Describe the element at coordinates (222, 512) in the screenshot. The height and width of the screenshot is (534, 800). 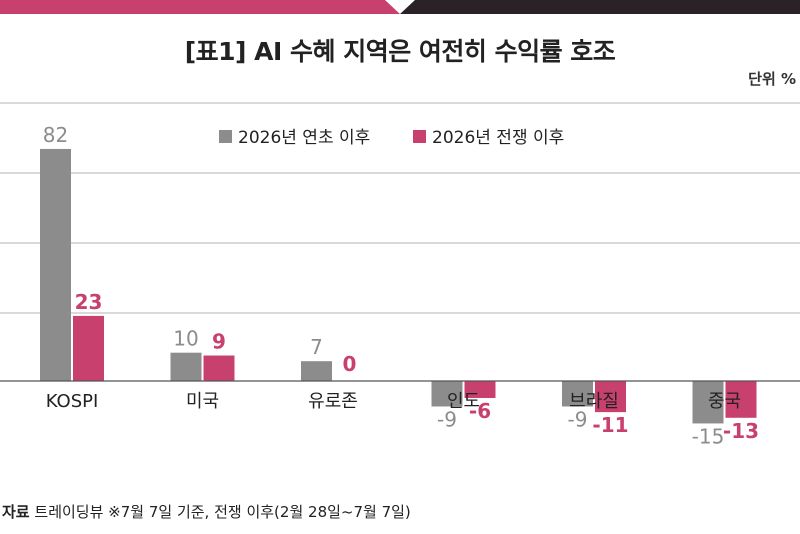
I see `source-text: 트레이딩뷰 ※7월 7일 기준, 전쟁 이후(2월 28일~7월 7일)` at that location.